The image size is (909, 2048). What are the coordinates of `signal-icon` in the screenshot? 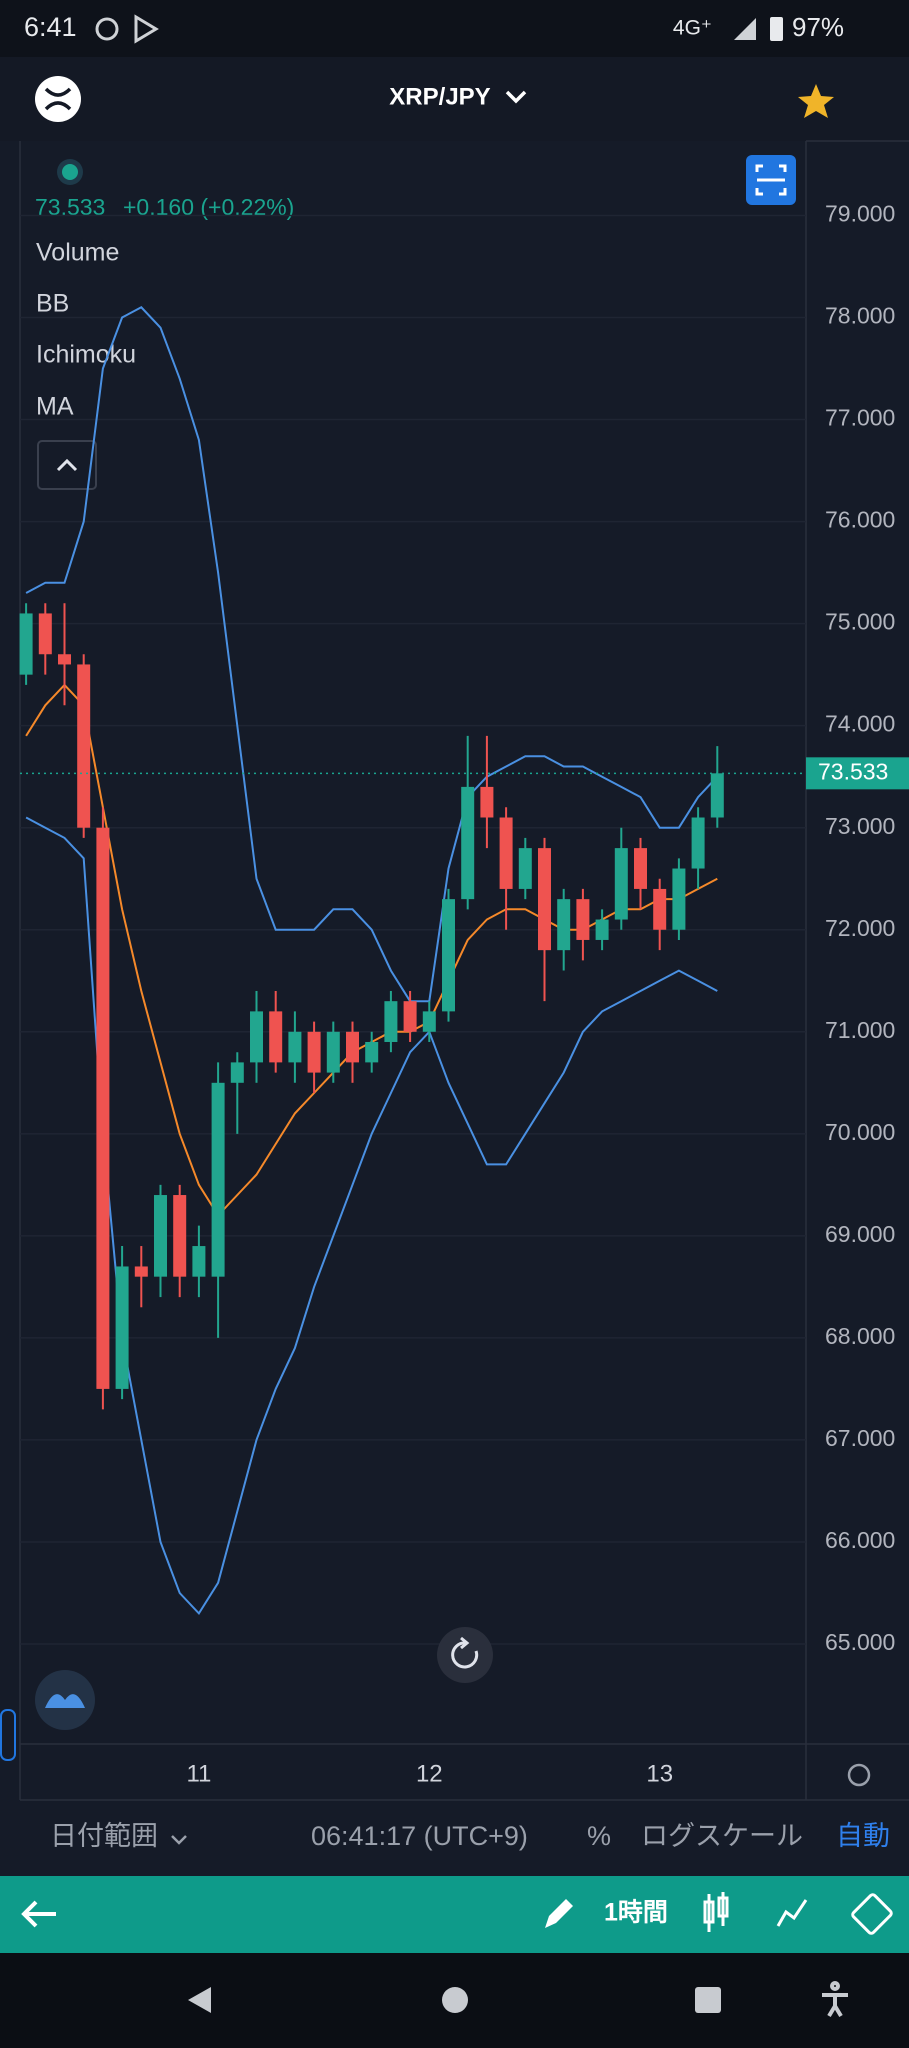 It's located at (745, 29).